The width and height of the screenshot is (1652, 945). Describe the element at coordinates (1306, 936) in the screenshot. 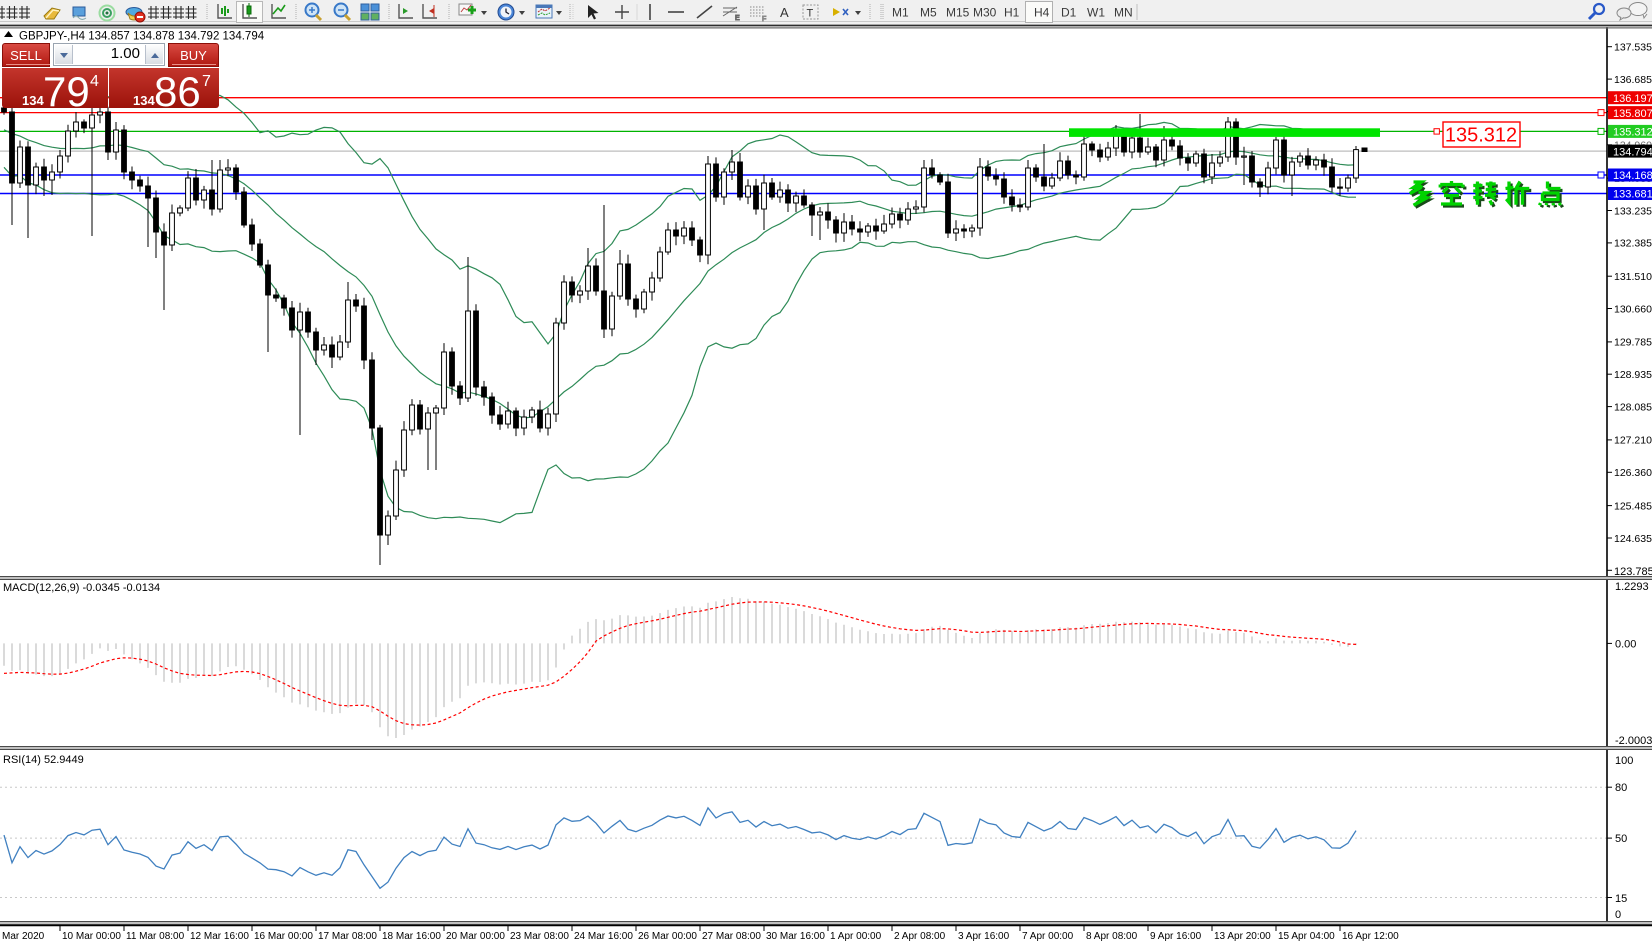

I see `svg-text: 15 Apr 04:00` at that location.